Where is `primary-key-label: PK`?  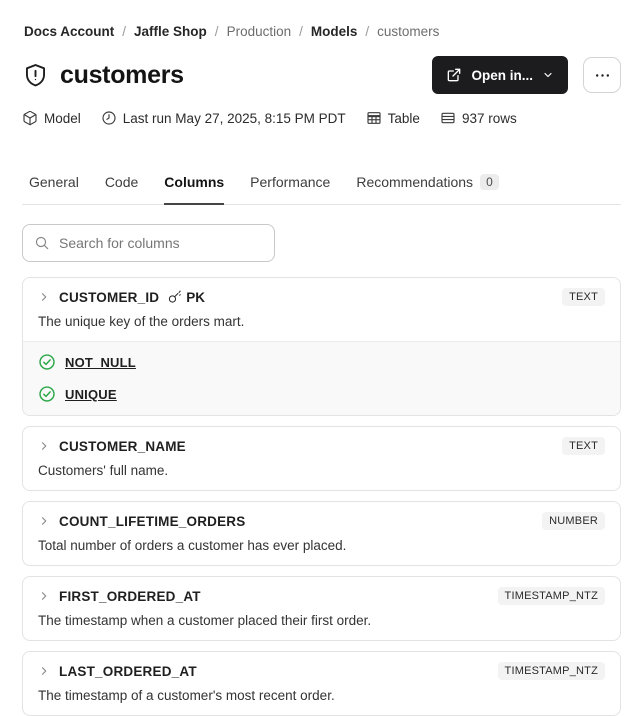
primary-key-label: PK is located at coordinates (195, 297).